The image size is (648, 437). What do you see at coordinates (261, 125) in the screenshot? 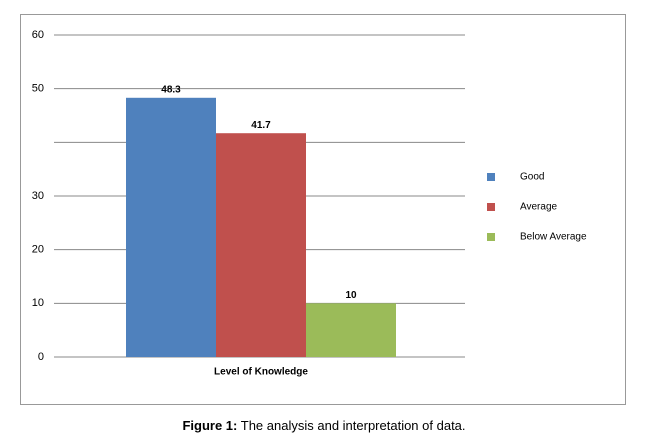
I see `data-label: 41.7` at bounding box center [261, 125].